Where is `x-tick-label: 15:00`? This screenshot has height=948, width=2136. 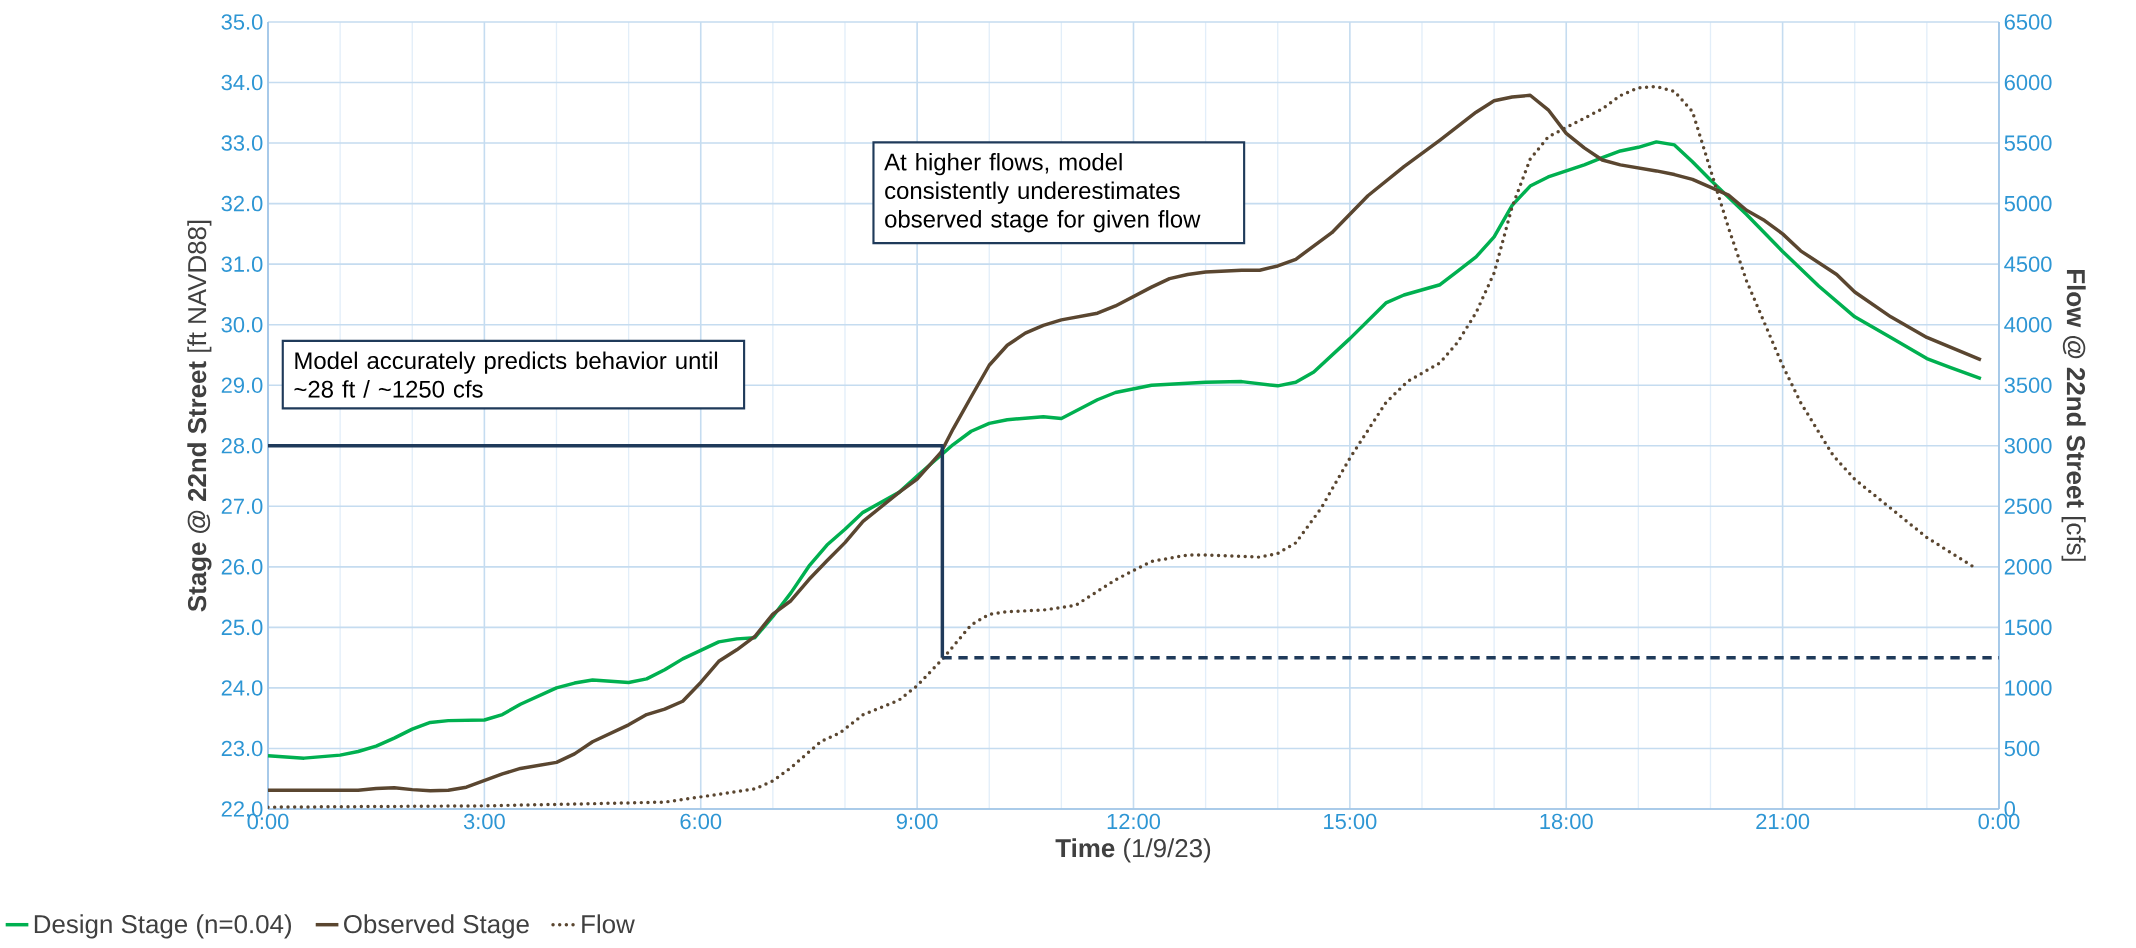
x-tick-label: 15:00 is located at coordinates (1350, 821).